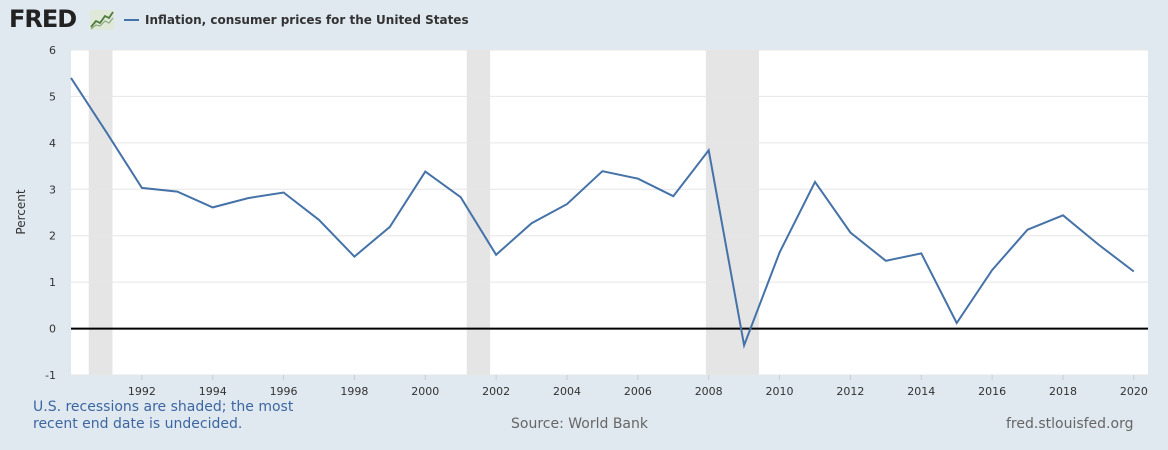 The image size is (1168, 450). Describe the element at coordinates (284, 391) in the screenshot. I see `x-tick-label: 1996` at that location.